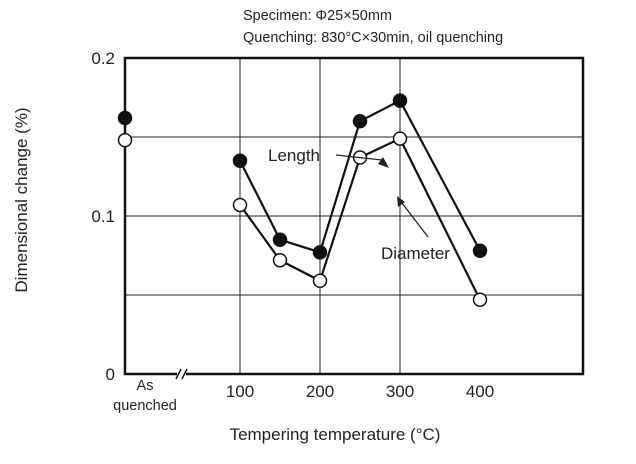  What do you see at coordinates (360, 176) in the screenshot?
I see `series-line-length` at bounding box center [360, 176].